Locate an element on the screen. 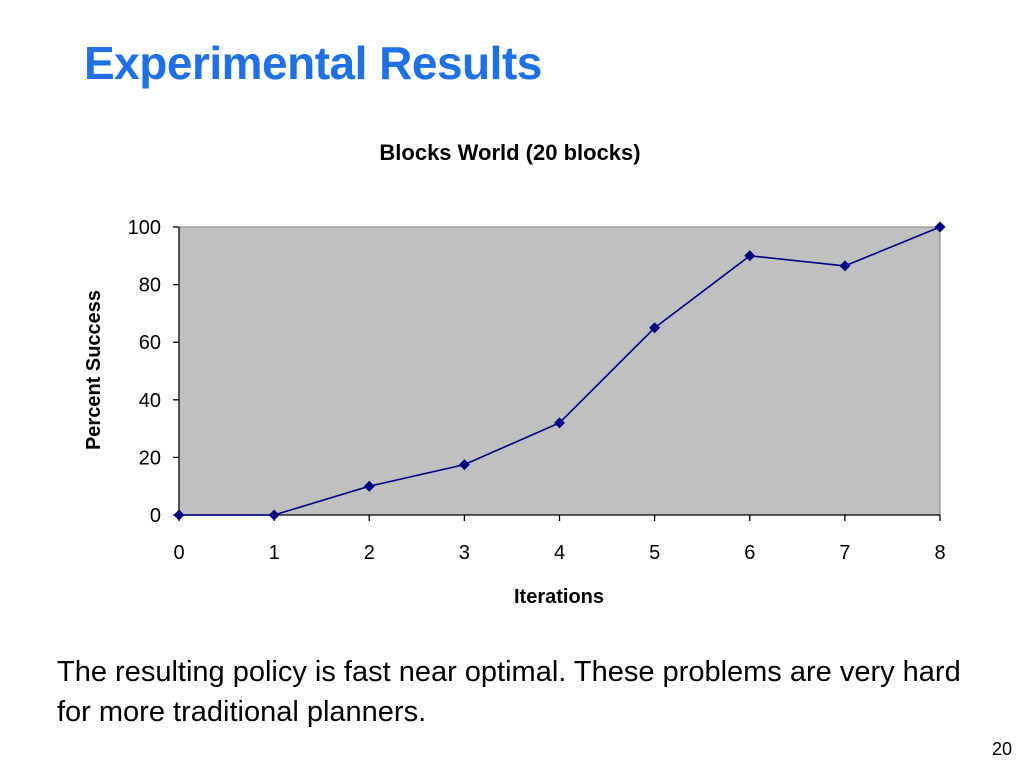  page-number: 20 is located at coordinates (1001, 749).